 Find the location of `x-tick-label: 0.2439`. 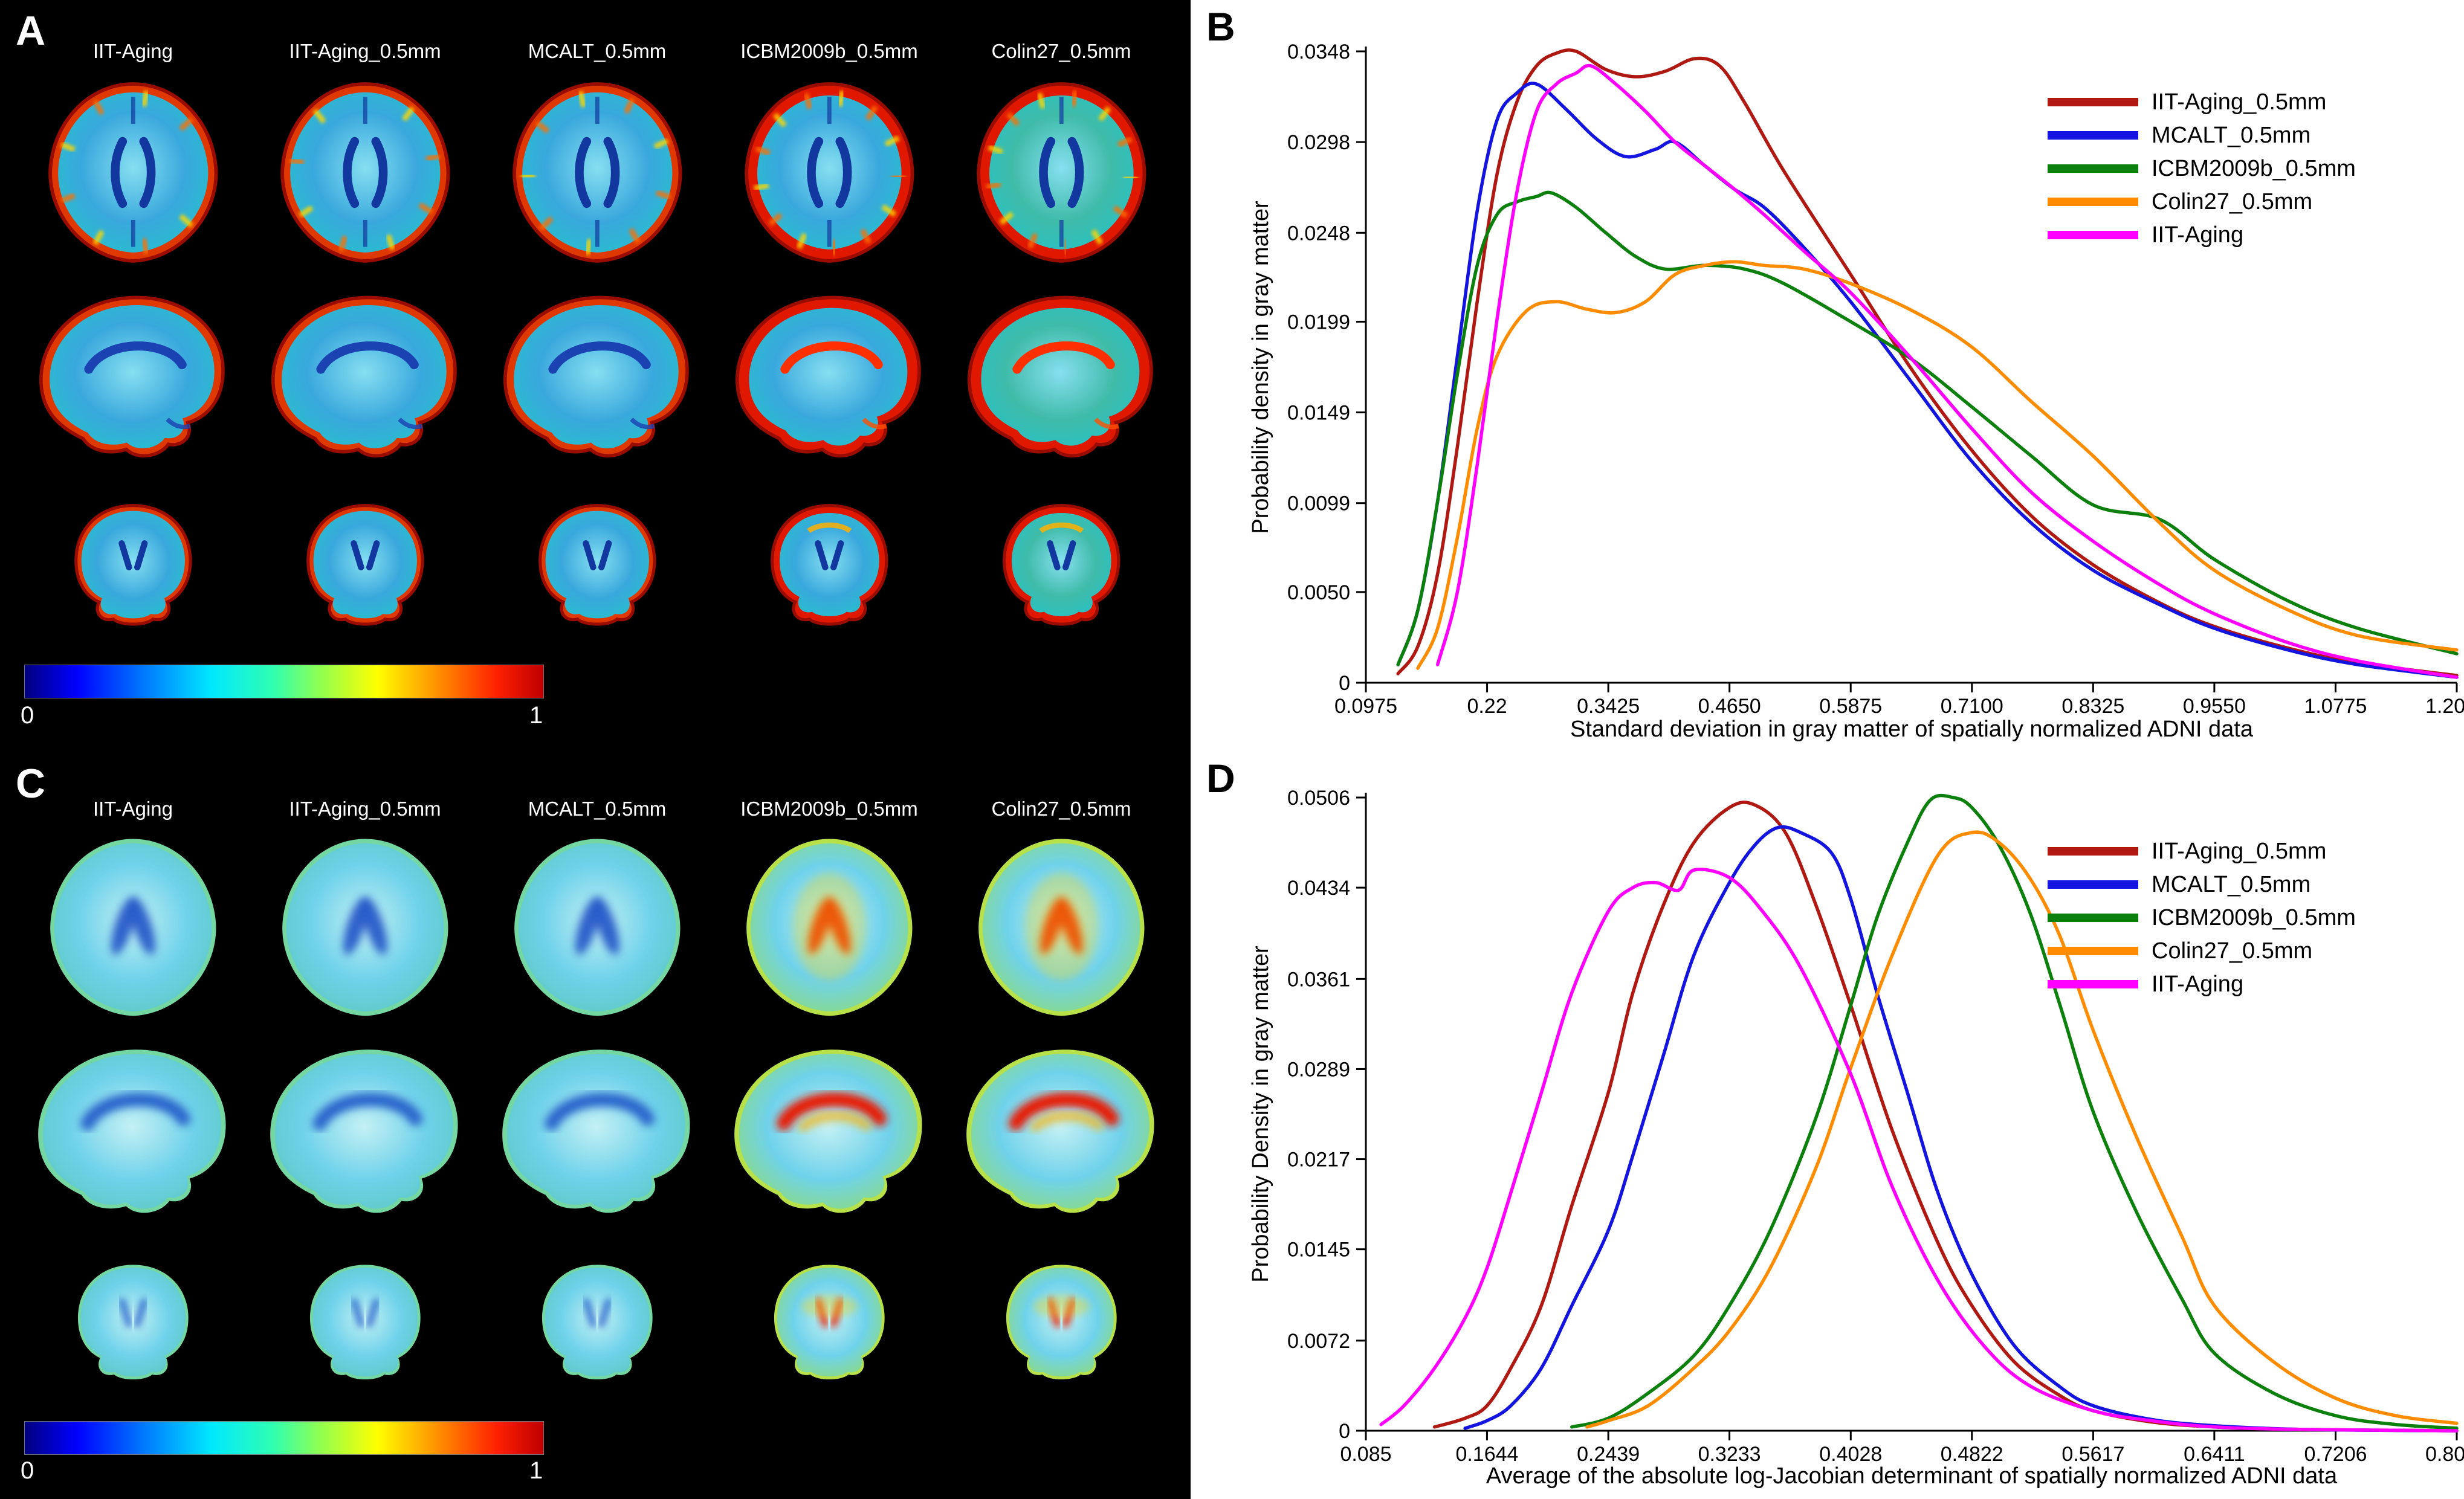

x-tick-label: 0.2439 is located at coordinates (1608, 1454).